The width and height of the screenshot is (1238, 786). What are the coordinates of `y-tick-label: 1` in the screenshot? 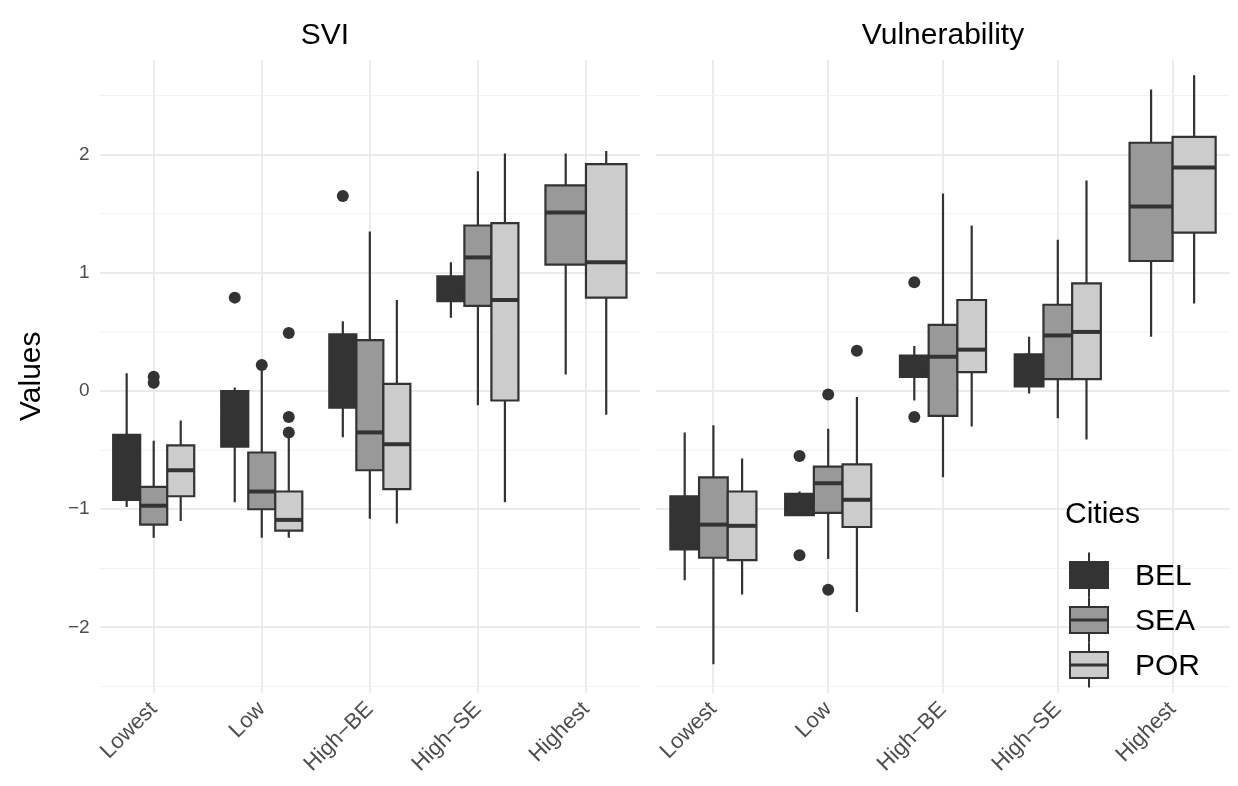 It's located at (84, 272).